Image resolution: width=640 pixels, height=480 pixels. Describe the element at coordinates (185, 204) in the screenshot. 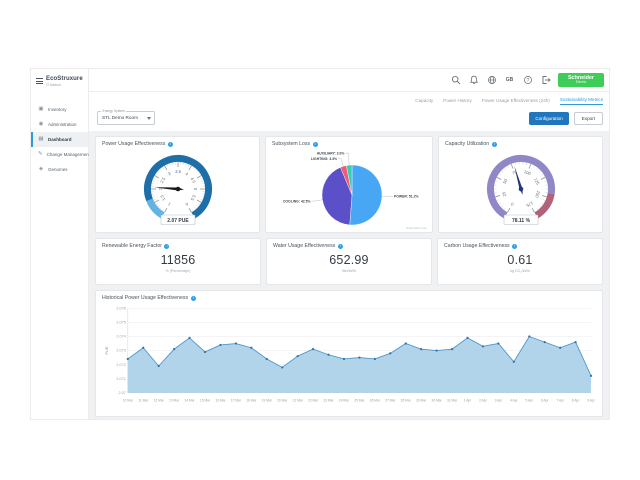

I see `gauge-tick-label: 6` at that location.